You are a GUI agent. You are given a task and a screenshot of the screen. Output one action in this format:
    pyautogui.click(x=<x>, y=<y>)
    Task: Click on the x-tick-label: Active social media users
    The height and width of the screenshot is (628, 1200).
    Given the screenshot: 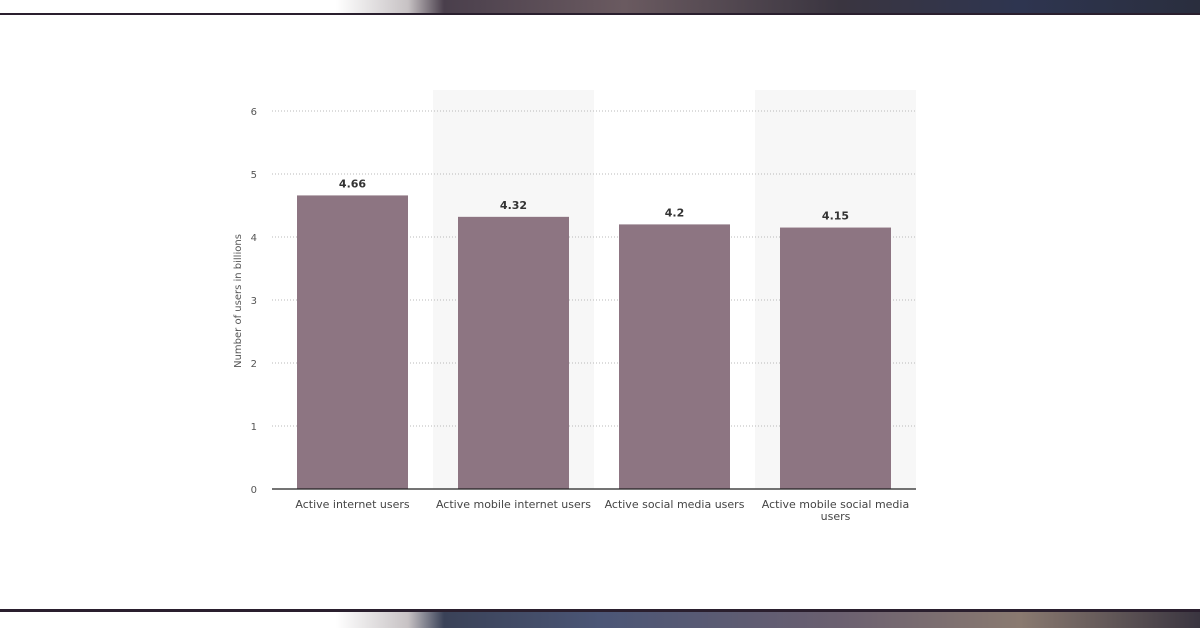 What is the action you would take?
    pyautogui.click(x=675, y=504)
    